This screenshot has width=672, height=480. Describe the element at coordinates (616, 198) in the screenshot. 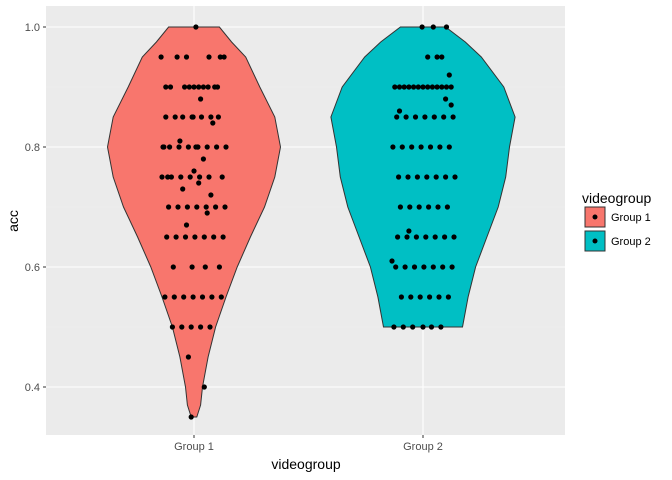

I see `legend-title: videogroup` at that location.